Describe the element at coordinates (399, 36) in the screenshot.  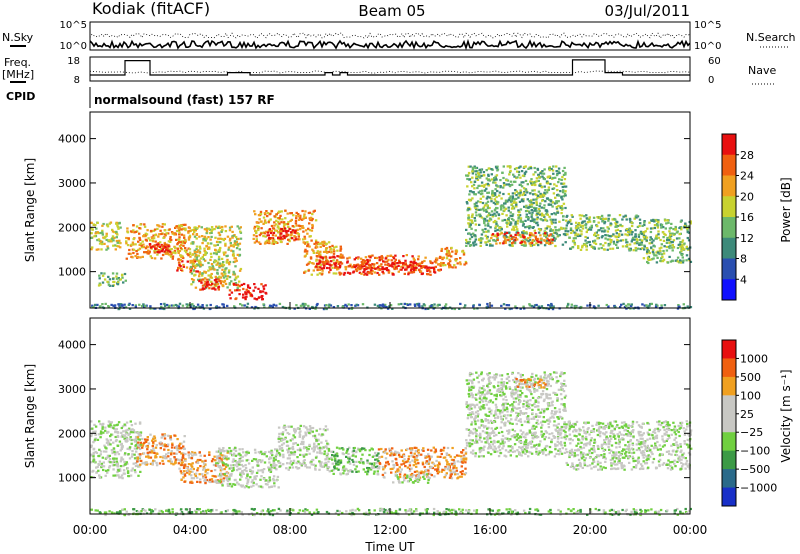
I see `noise-panel: N.Sky 10^5 10^0 10^5 10^0 N.Search` at that location.